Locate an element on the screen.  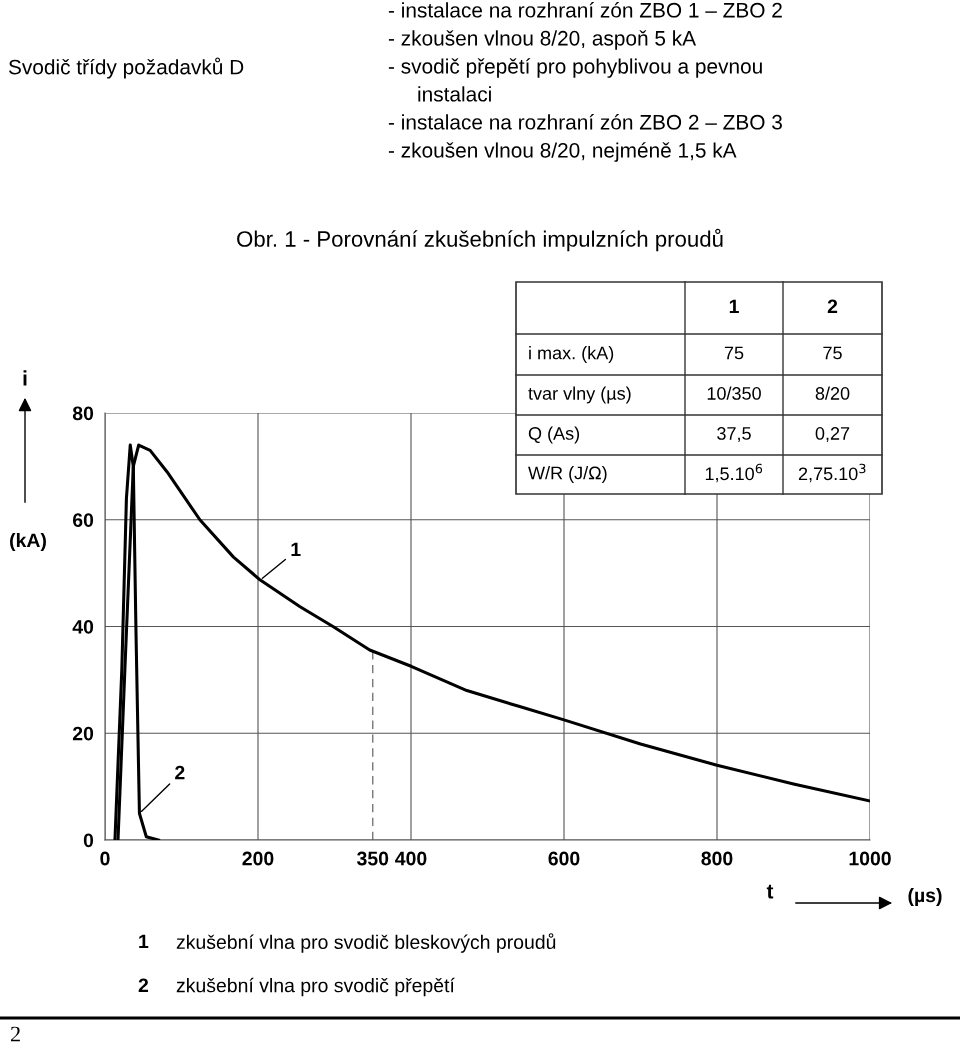
x-tick-label: 400 is located at coordinates (411, 858).